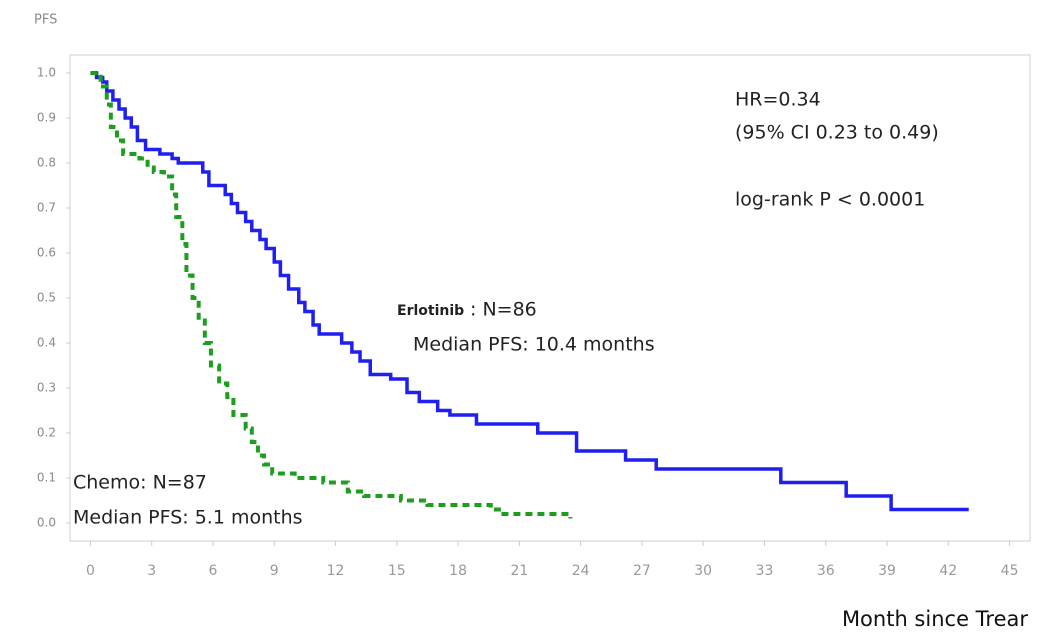 Image resolution: width=1042 pixels, height=632 pixels. Describe the element at coordinates (503, 310) in the screenshot. I see `annotation: : N=86` at that location.